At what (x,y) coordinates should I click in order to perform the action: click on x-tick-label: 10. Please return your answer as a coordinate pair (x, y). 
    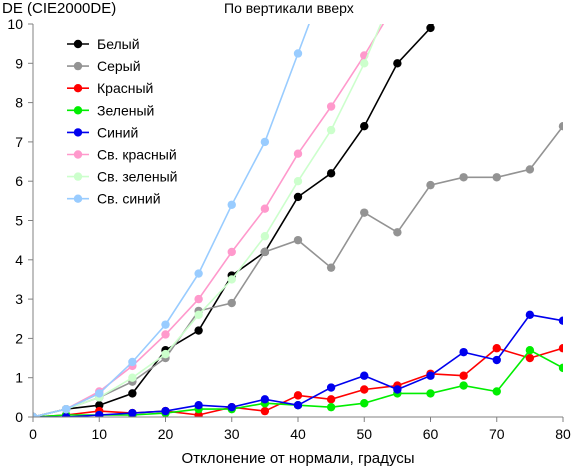
    Looking at the image, I should click on (99, 434).